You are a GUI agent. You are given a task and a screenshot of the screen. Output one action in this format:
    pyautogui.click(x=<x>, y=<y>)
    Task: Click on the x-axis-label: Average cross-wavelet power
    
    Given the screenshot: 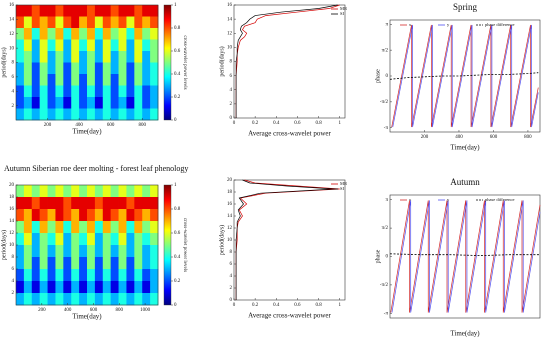 What is the action you would take?
    pyautogui.click(x=289, y=316)
    